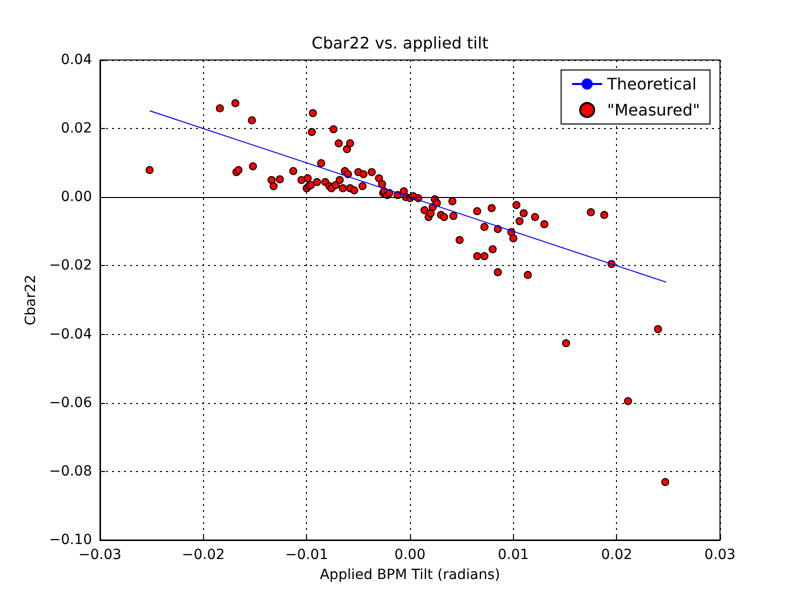  Describe the element at coordinates (76, 128) in the screenshot. I see `y-tick-label: 0.02` at that location.